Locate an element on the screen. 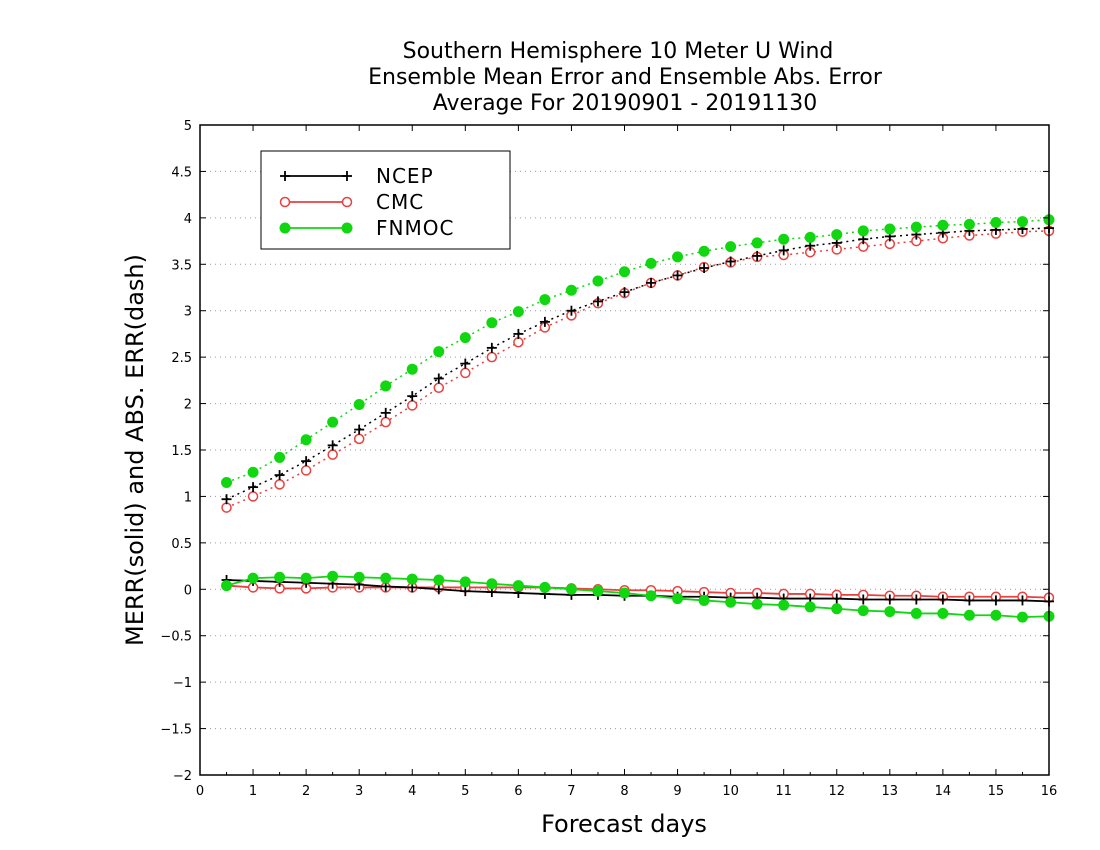 The image size is (1100, 850). y-axis-title: MERR(solid) and ABS. ERR(dash) is located at coordinates (135, 450).